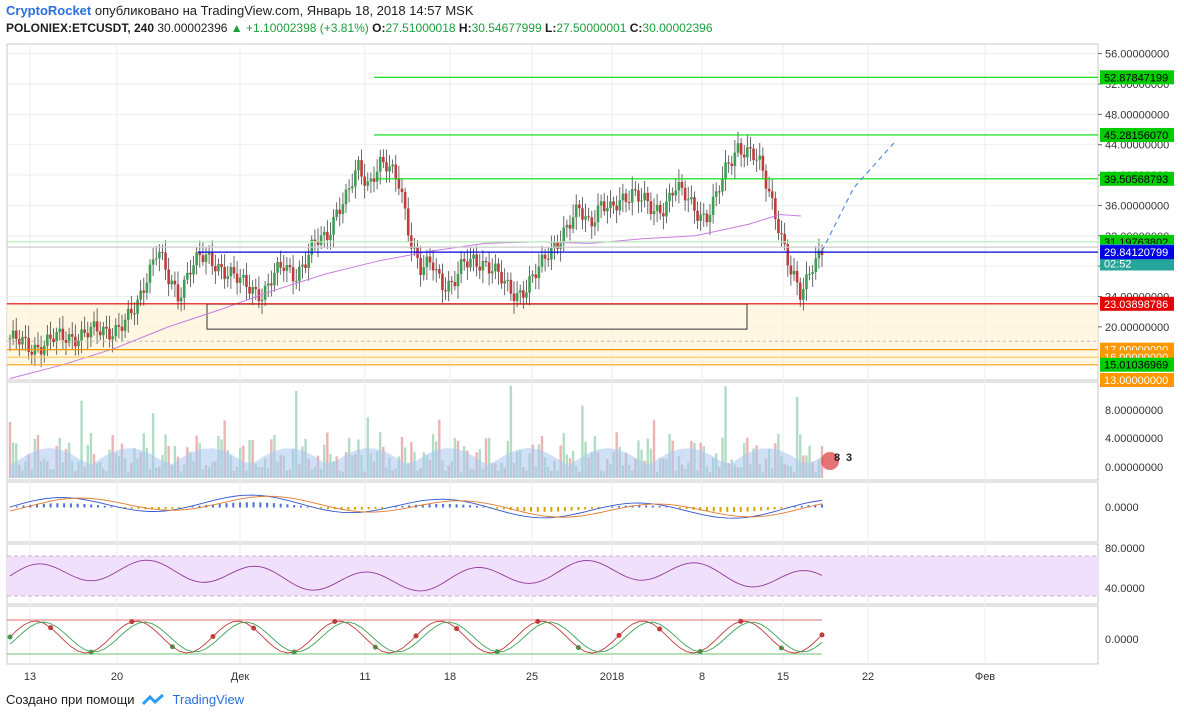  I want to click on time-tick-label: 22, so click(868, 677).